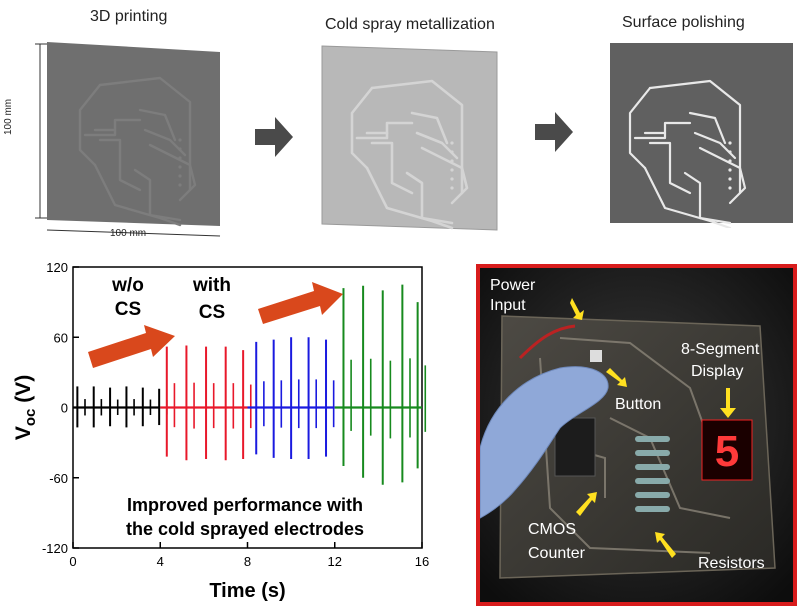 The width and height of the screenshot is (800, 606). Describe the element at coordinates (64, 408) in the screenshot. I see `y-tick-label: 0` at that location.